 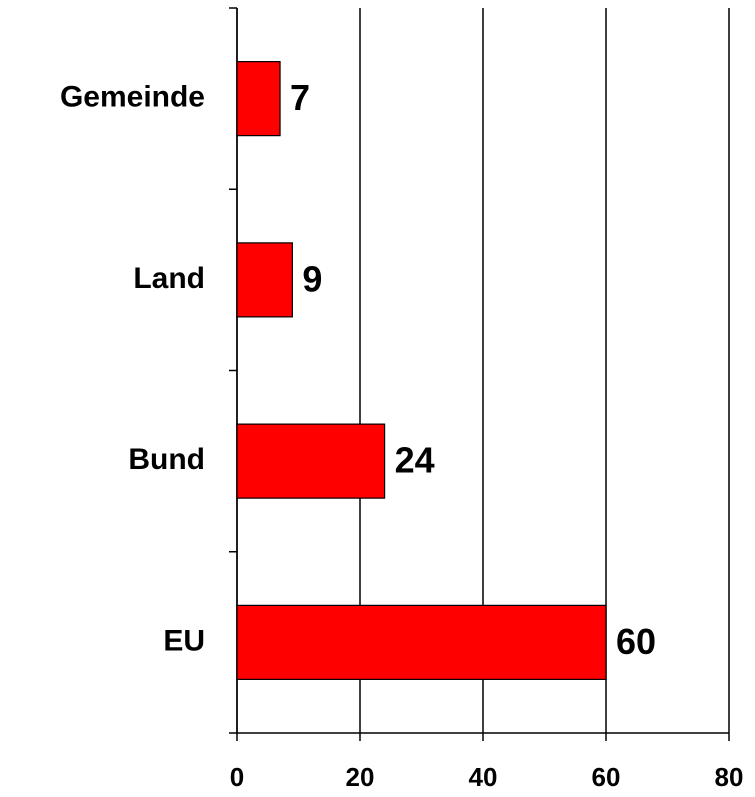 What do you see at coordinates (132, 97) in the screenshot?
I see `y-tick-label: Gemeinde` at bounding box center [132, 97].